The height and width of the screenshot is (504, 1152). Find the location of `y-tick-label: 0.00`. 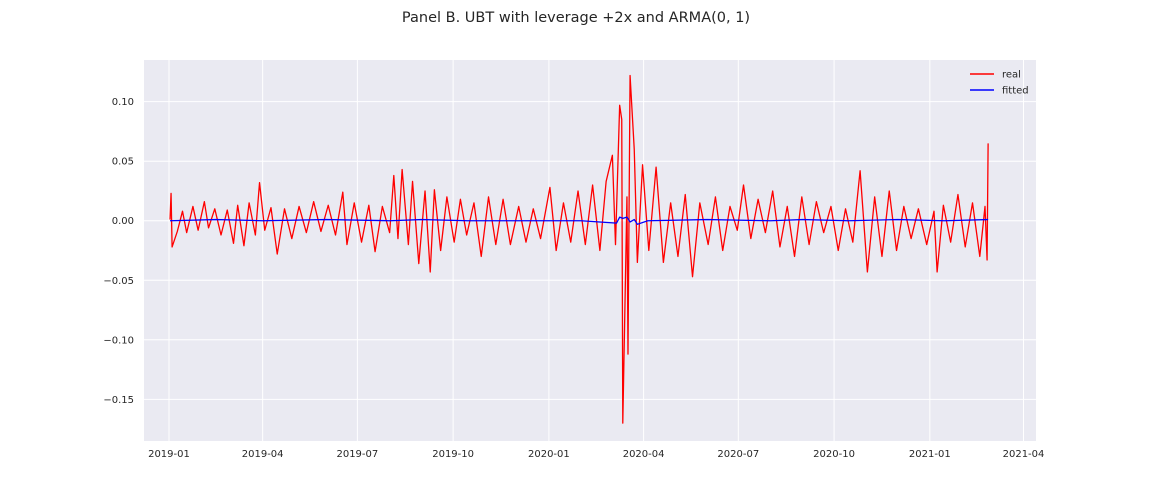

y-tick-label: 0.00 is located at coordinates (123, 221).